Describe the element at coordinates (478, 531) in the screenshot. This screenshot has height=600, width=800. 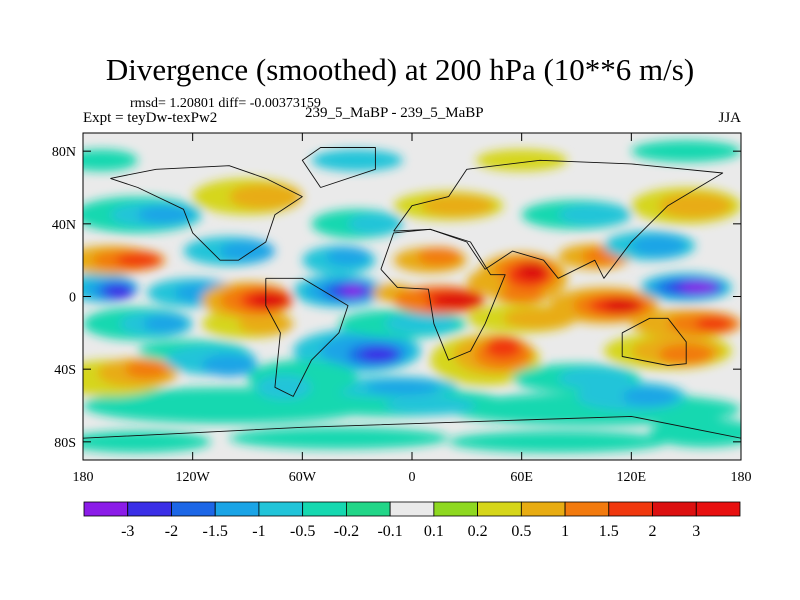
I see `colorbar-level-label: 0.2` at that location.